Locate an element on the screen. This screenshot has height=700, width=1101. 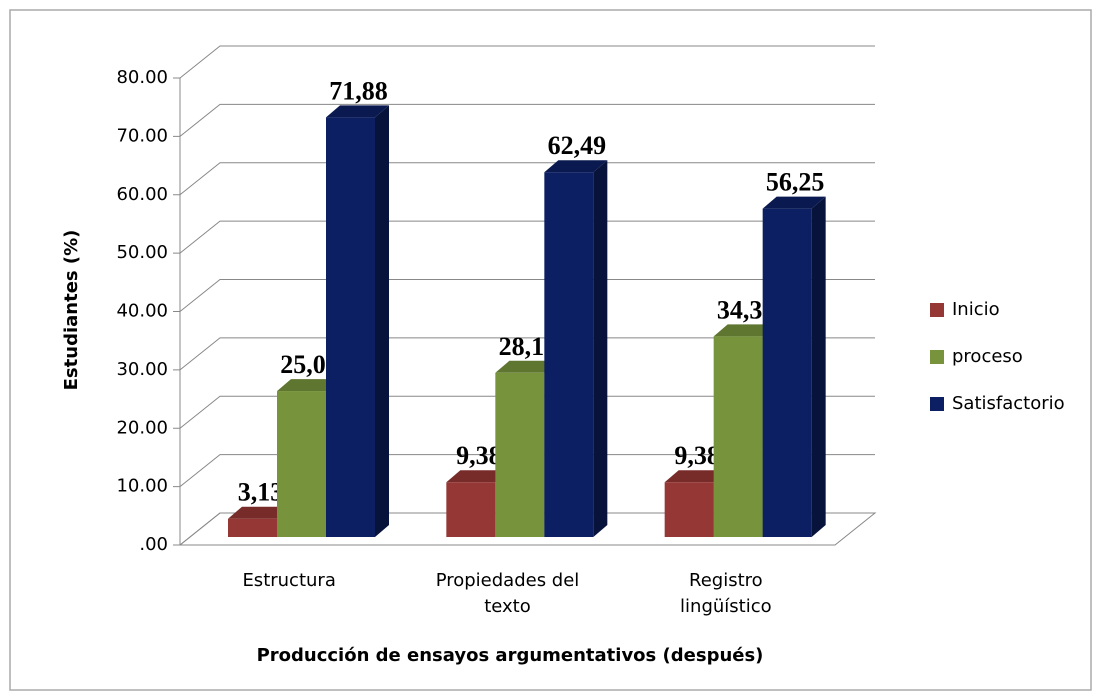
y-tick-label: .00 is located at coordinates (153, 544).